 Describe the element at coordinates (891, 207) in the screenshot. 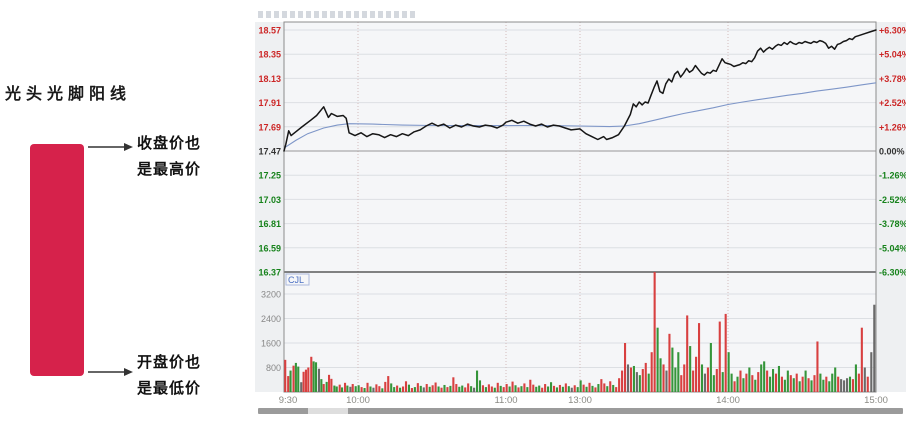

I see `right-axis-gutter` at that location.